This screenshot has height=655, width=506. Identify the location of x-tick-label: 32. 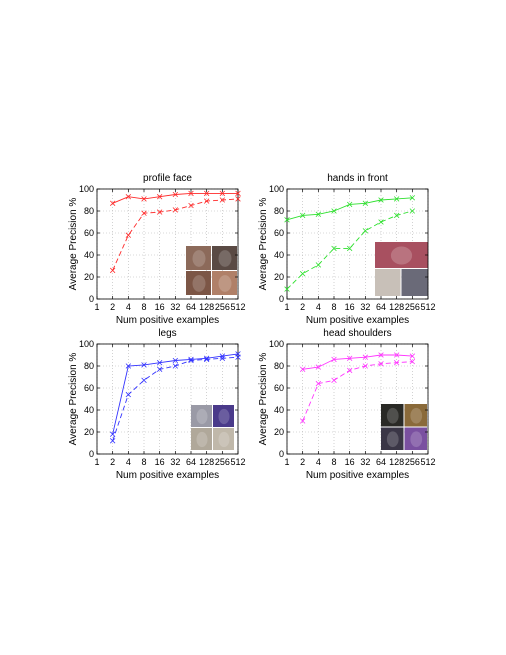
(175, 307).